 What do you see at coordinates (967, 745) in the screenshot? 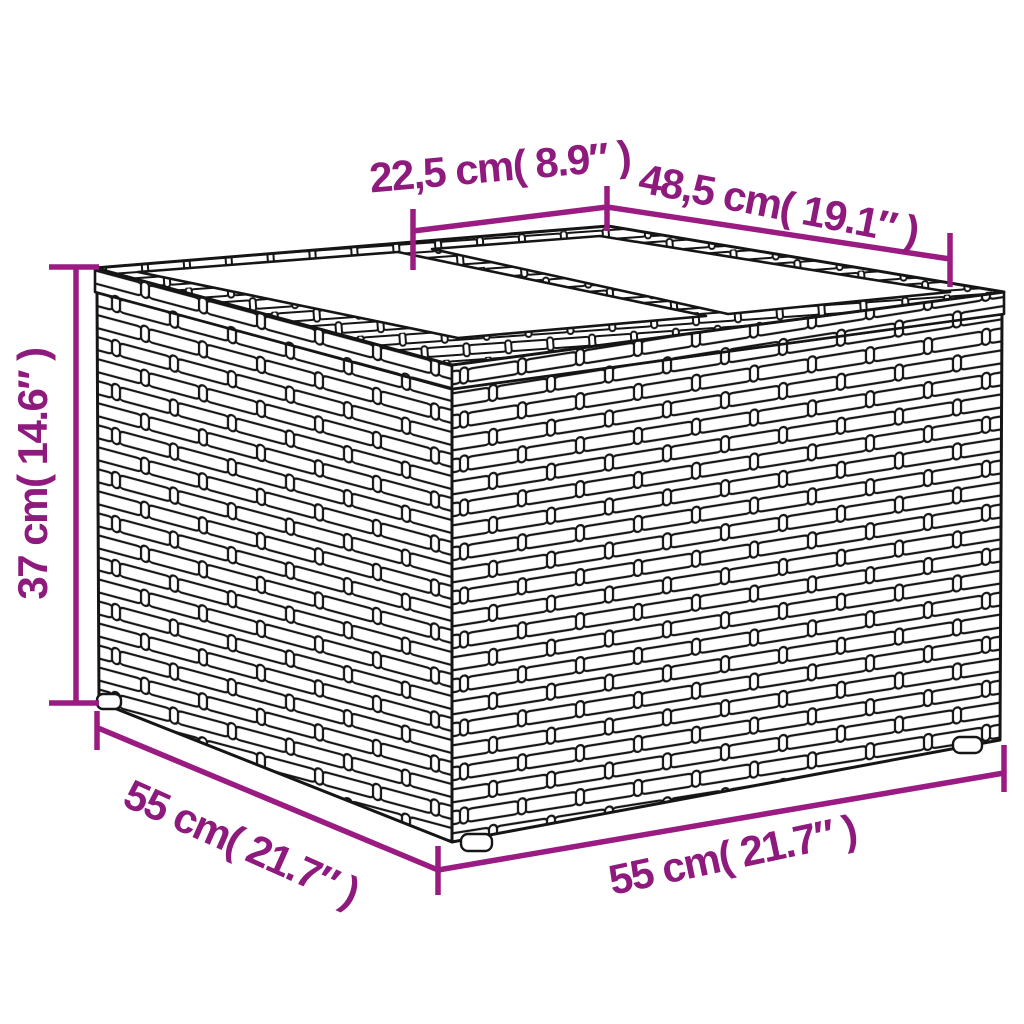
I see `table-foot-right` at bounding box center [967, 745].